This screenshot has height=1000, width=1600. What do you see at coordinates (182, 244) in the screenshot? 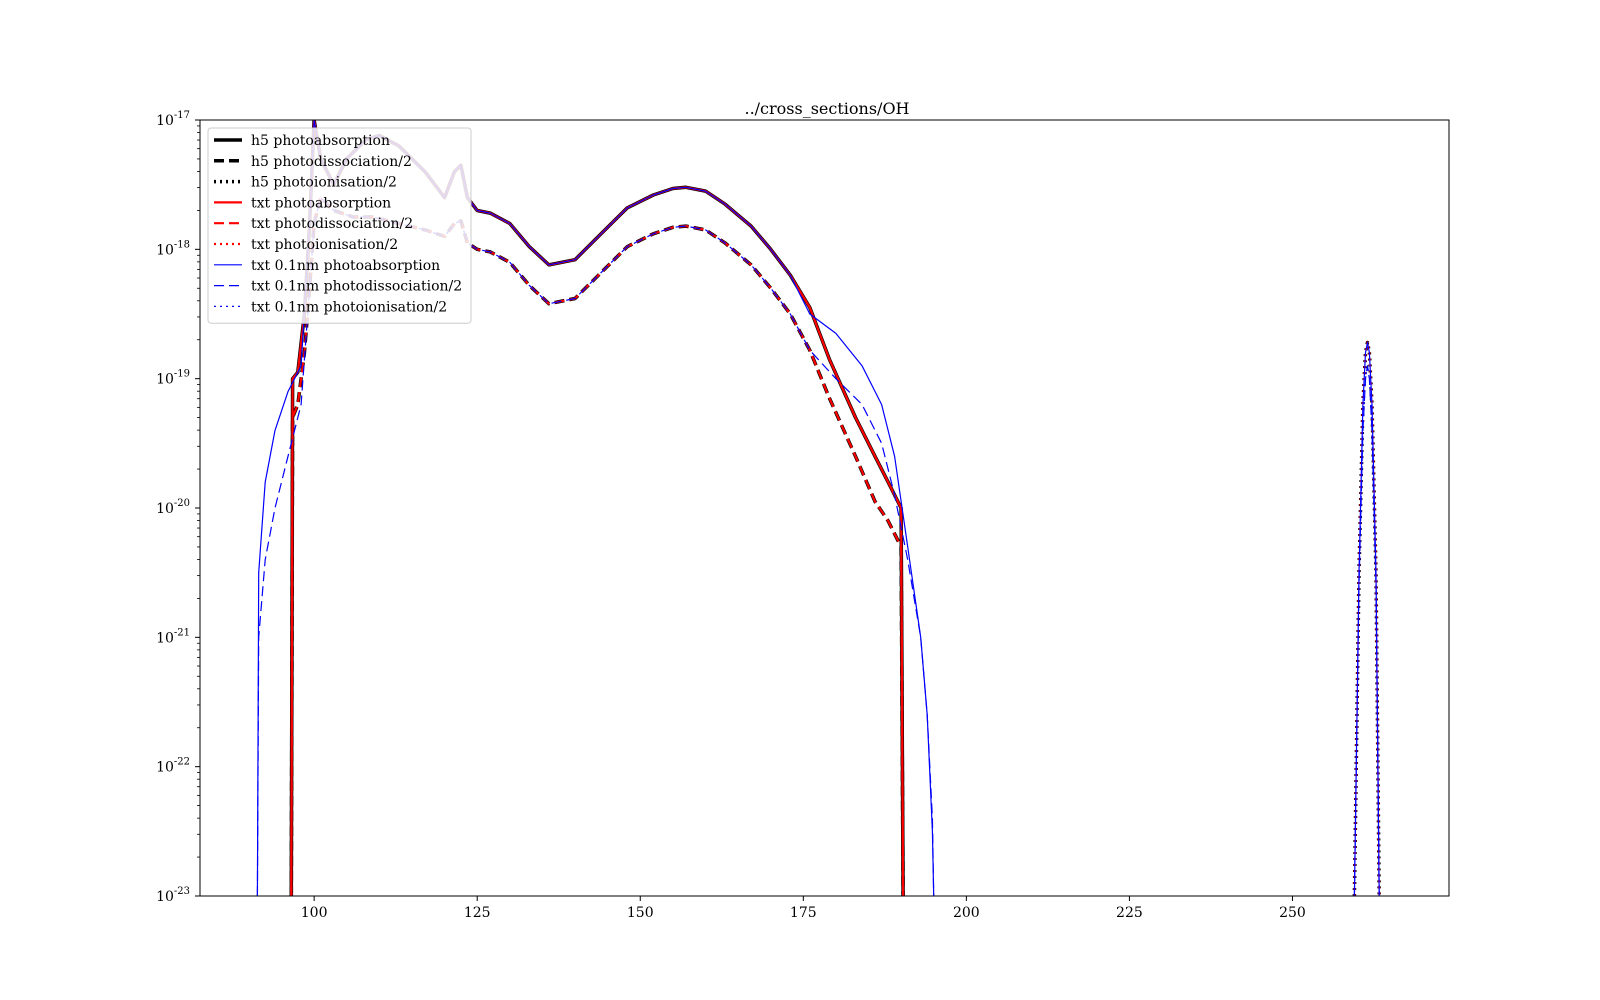
I see `y-tick-exponent: -18` at bounding box center [182, 244].